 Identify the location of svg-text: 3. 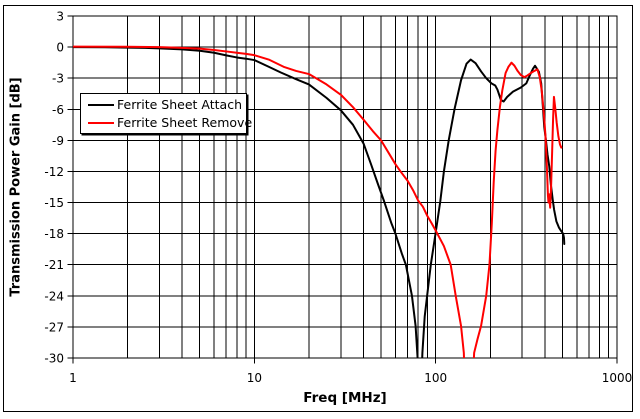
(60, 17).